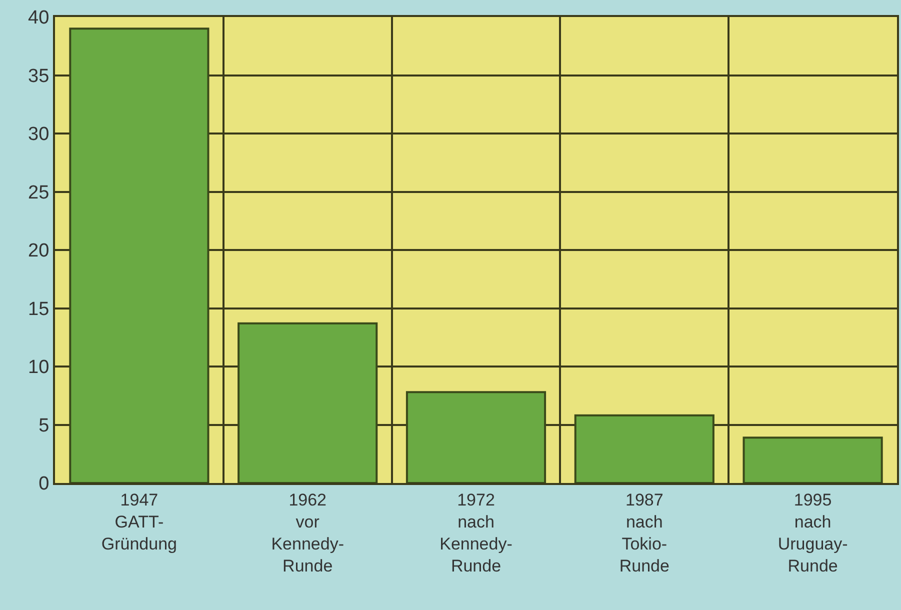  Describe the element at coordinates (39, 135) in the screenshot. I see `y-tick-label: 30` at that location.